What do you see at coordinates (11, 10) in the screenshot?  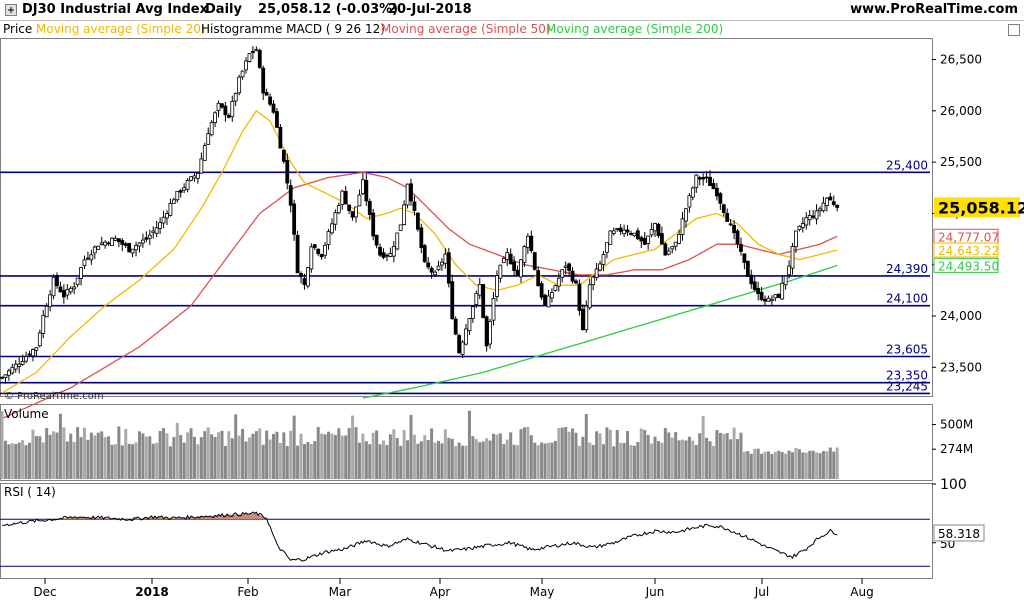 I see `collapse-icon` at bounding box center [11, 10].